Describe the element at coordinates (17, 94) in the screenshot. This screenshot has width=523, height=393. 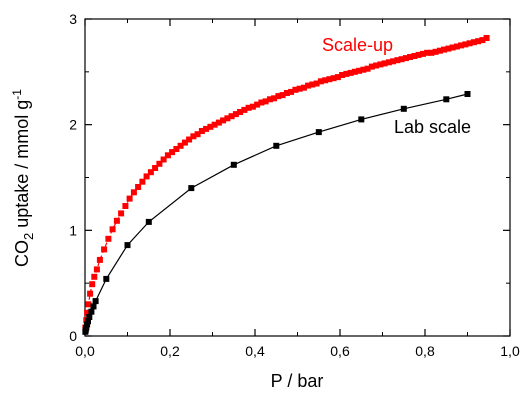
I see `y-axis-title-superscript: -1` at that location.